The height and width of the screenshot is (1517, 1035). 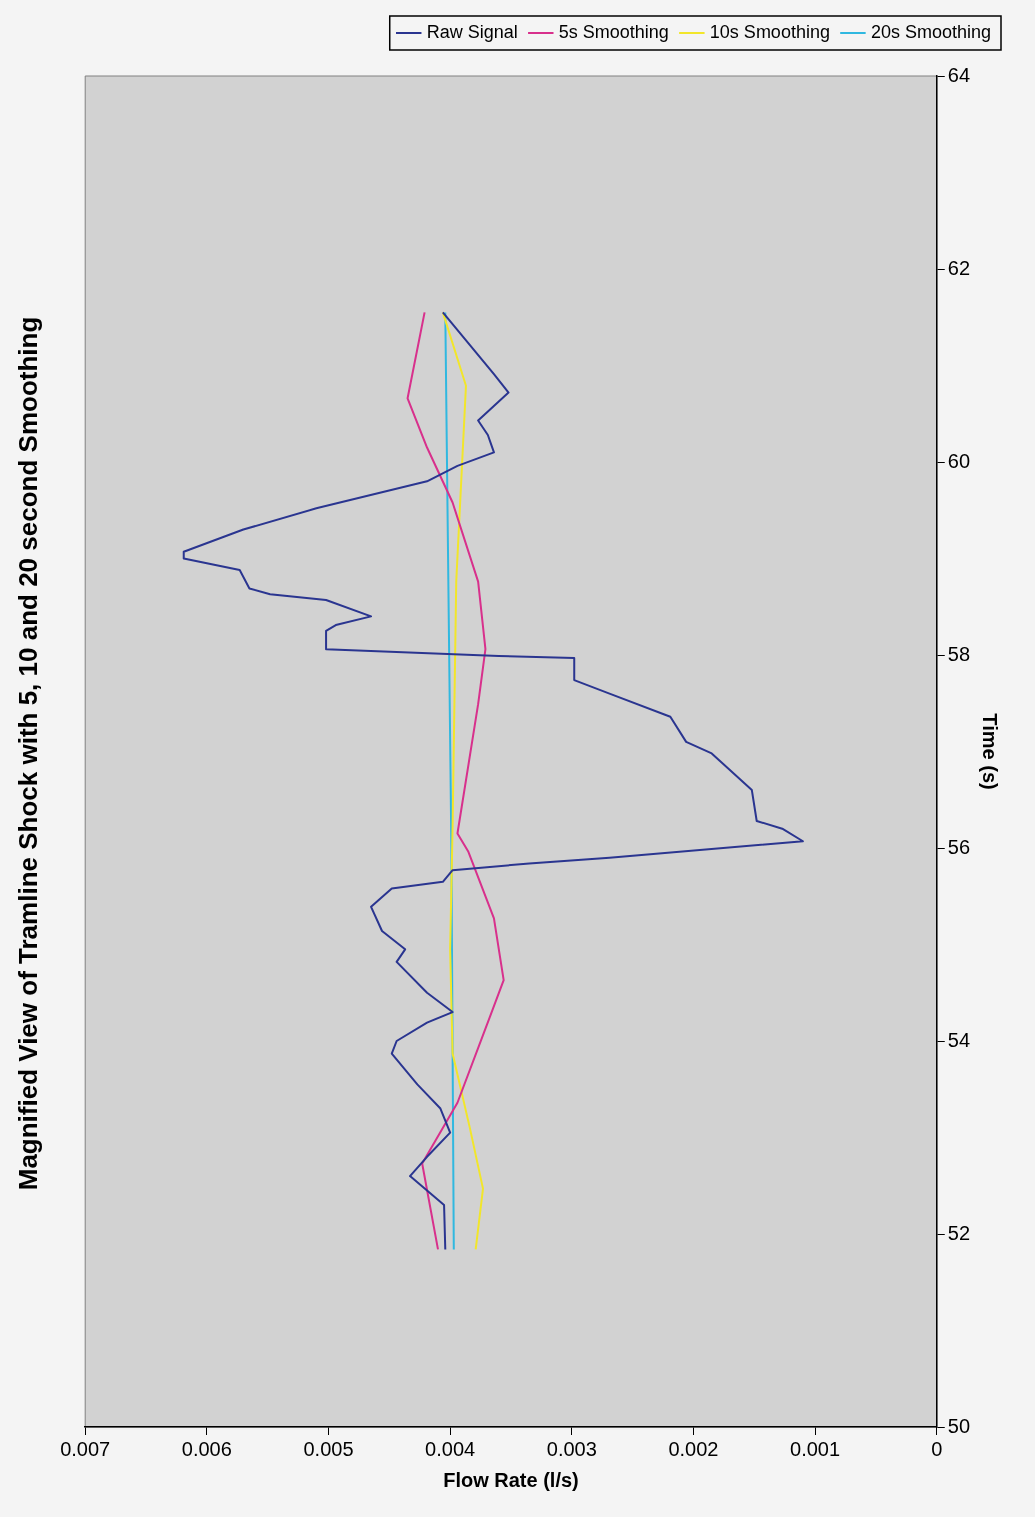 What do you see at coordinates (328, 1448) in the screenshot?
I see `x-tick-label: 0.005` at bounding box center [328, 1448].